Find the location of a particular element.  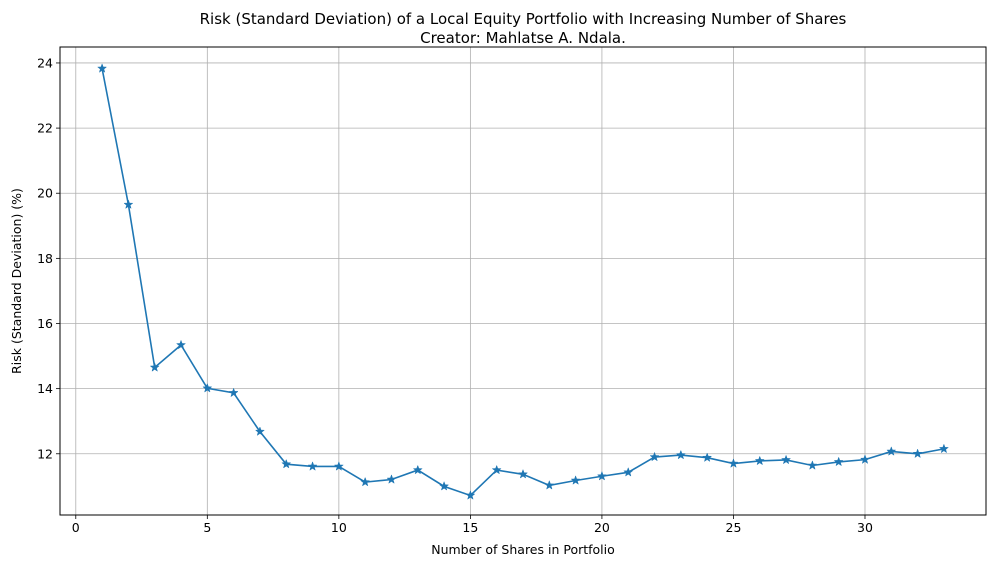

y-tick-label: 16 is located at coordinates (45, 323).